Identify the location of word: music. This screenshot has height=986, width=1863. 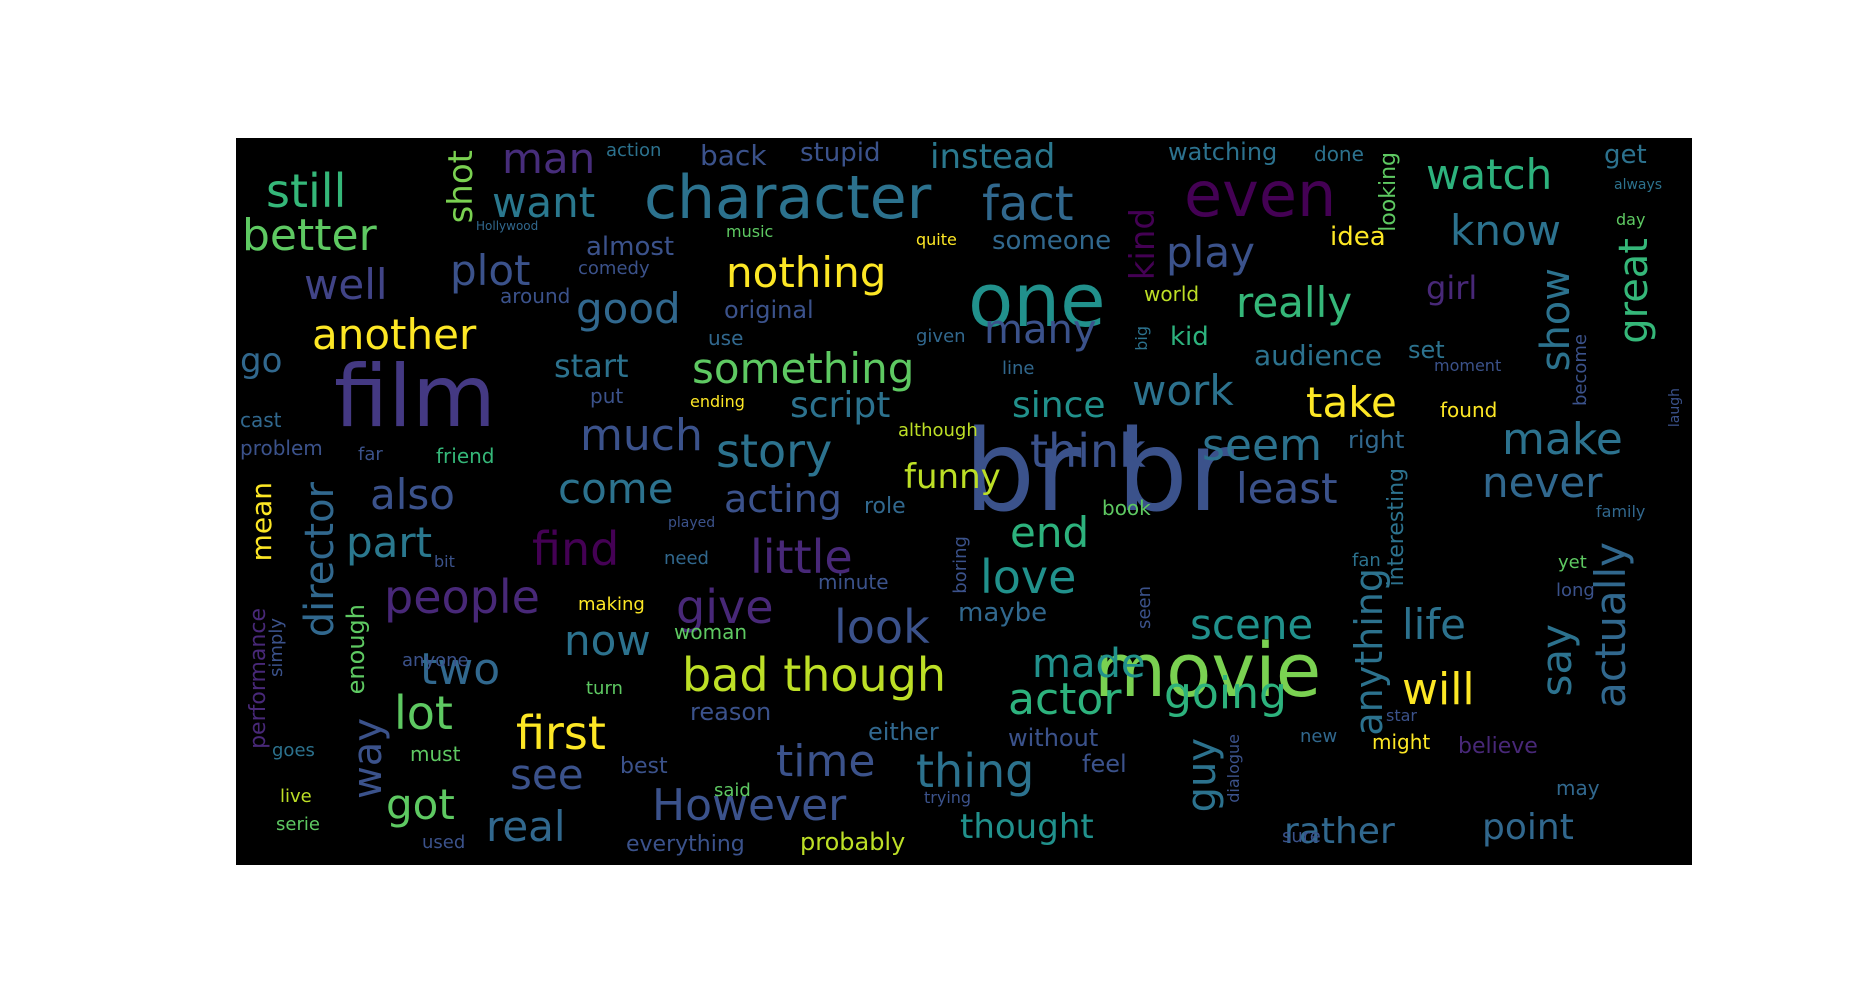
(750, 231).